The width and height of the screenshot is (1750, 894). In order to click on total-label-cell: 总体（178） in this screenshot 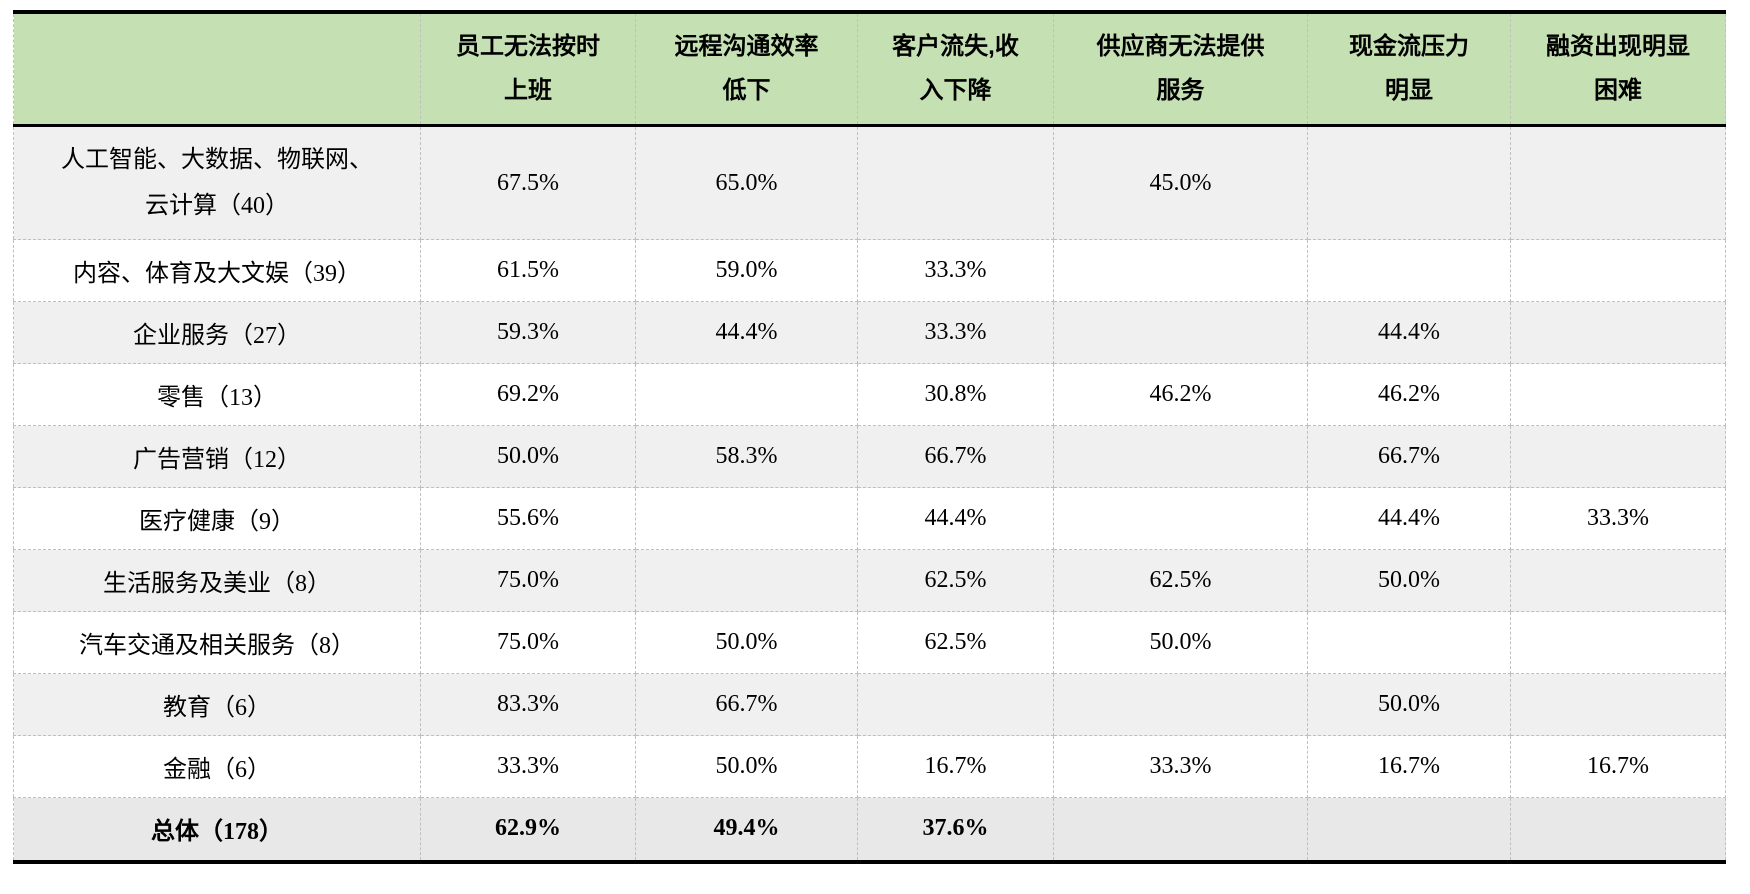, I will do `click(217, 829)`.